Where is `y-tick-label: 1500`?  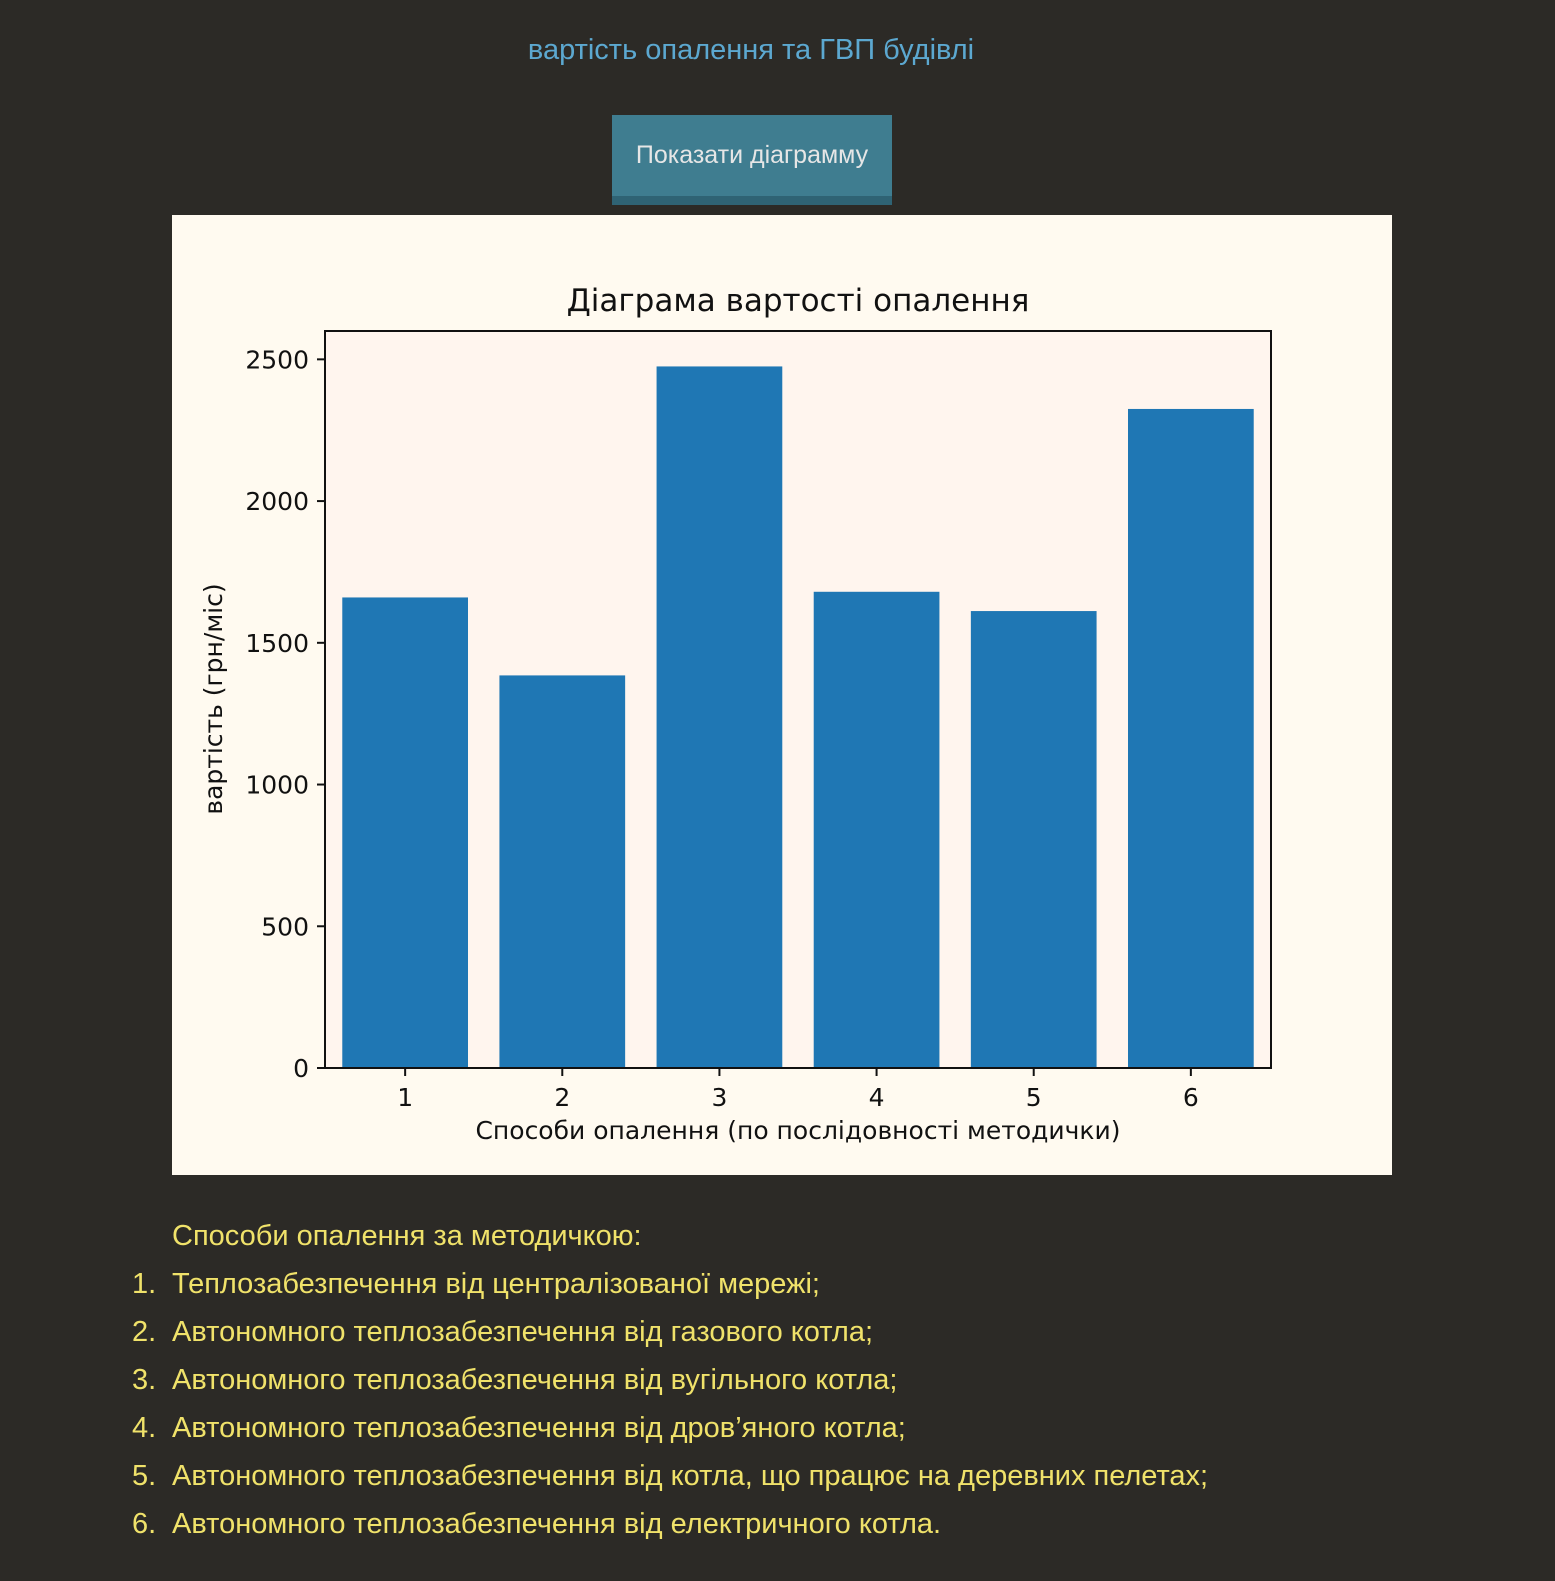
y-tick-label: 1500 is located at coordinates (277, 643).